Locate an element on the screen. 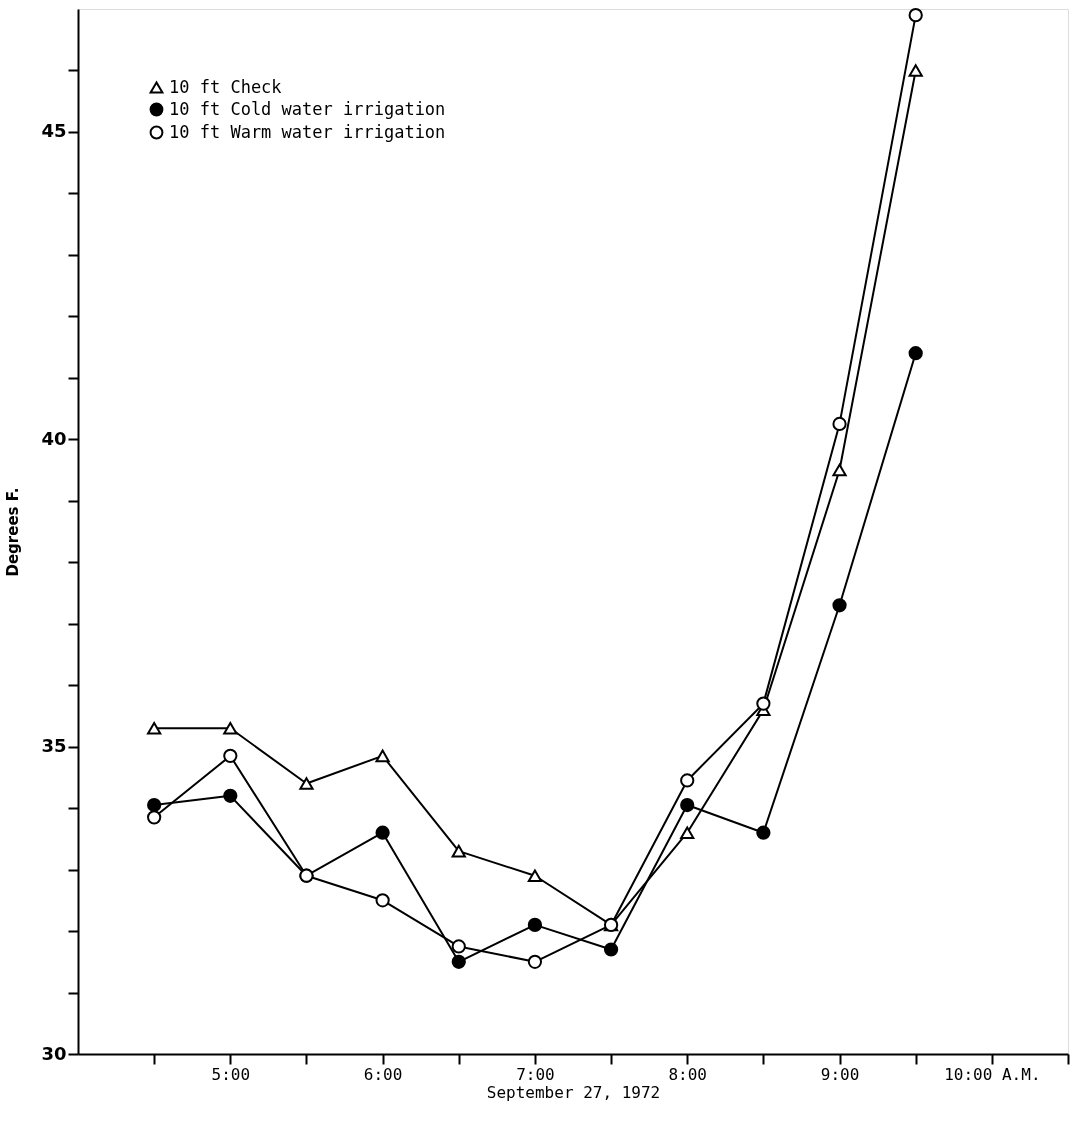 Image resolution: width=1090 pixels, height=1124 pixels. x-tick-label: 6:00 is located at coordinates (383, 1074).